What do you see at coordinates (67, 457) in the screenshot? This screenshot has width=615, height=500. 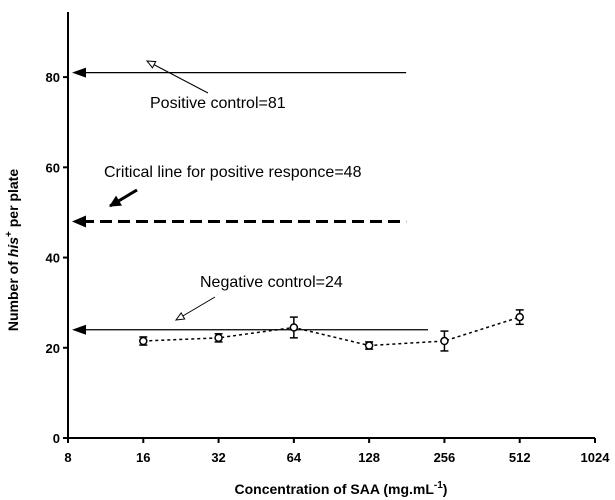 I see `x-tick-label: 8` at bounding box center [67, 457].